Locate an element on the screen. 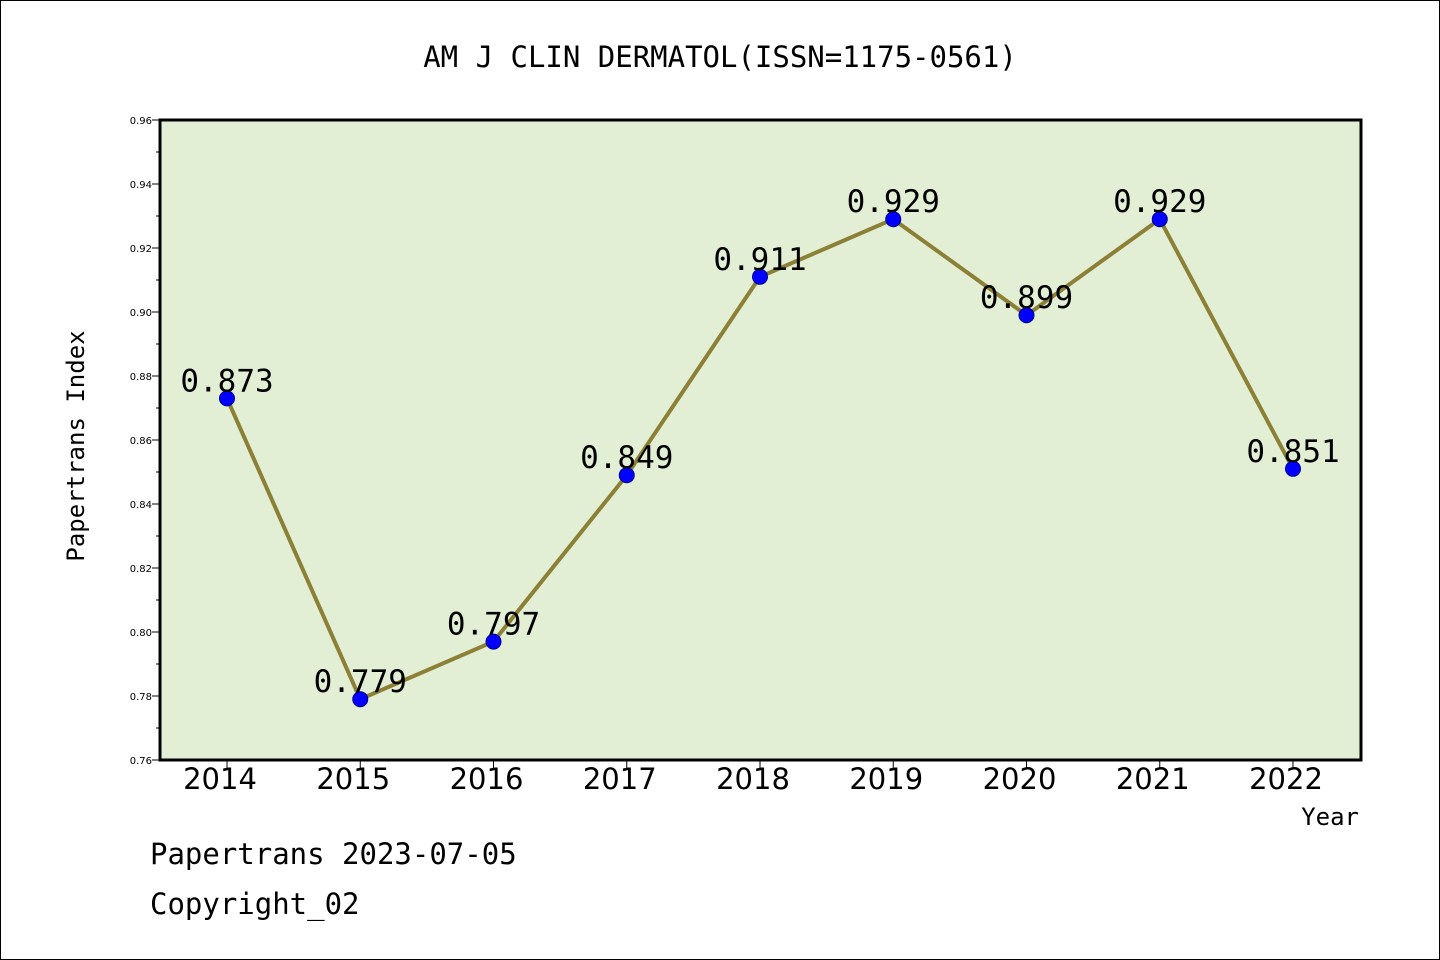 The height and width of the screenshot is (960, 1440). x-tick-label: 2015 is located at coordinates (353, 779).